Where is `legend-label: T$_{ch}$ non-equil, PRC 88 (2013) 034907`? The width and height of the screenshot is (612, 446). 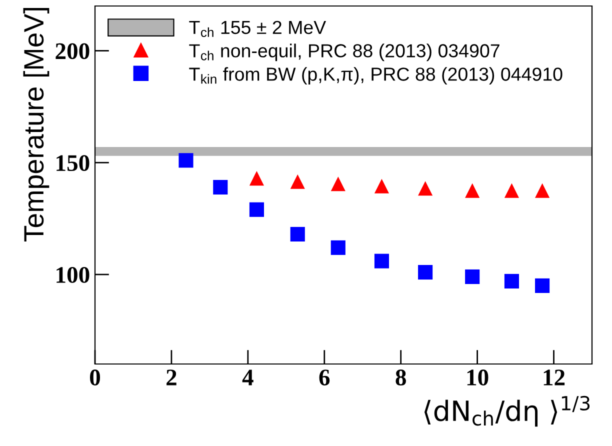
legend-label: T$_{ch}$ non-equil, PRC 88 (2013) 034907 is located at coordinates (344, 53).